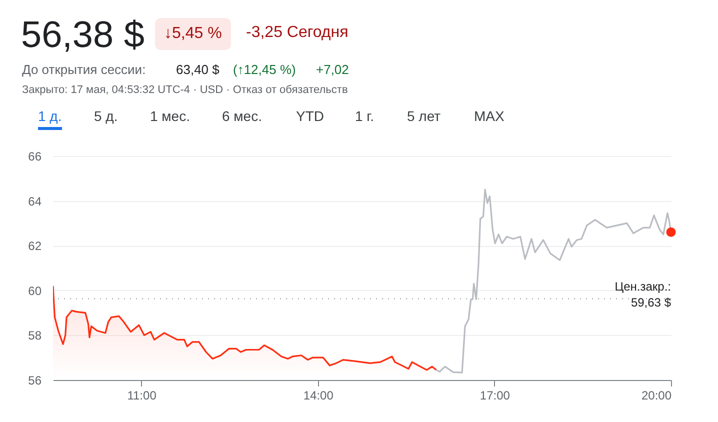  What do you see at coordinates (424, 117) in the screenshot?
I see `text: 5 лет` at bounding box center [424, 117].